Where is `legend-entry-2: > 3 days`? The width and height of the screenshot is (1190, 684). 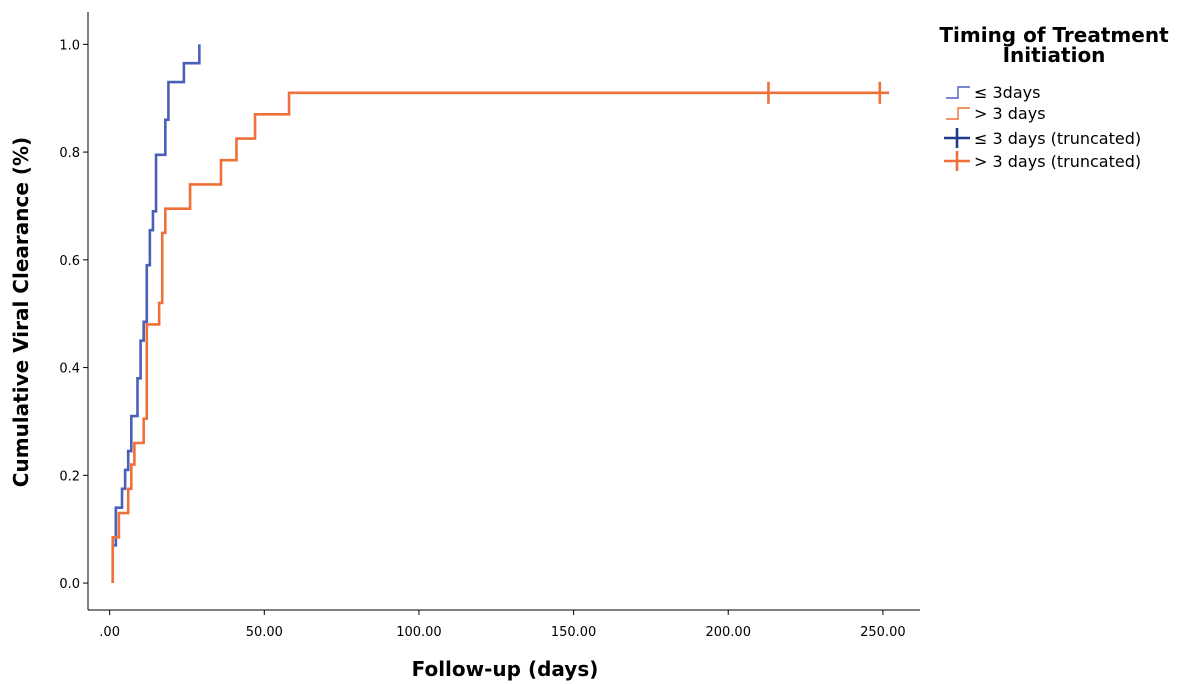 legend-entry-2: > 3 days is located at coordinates (1010, 113).